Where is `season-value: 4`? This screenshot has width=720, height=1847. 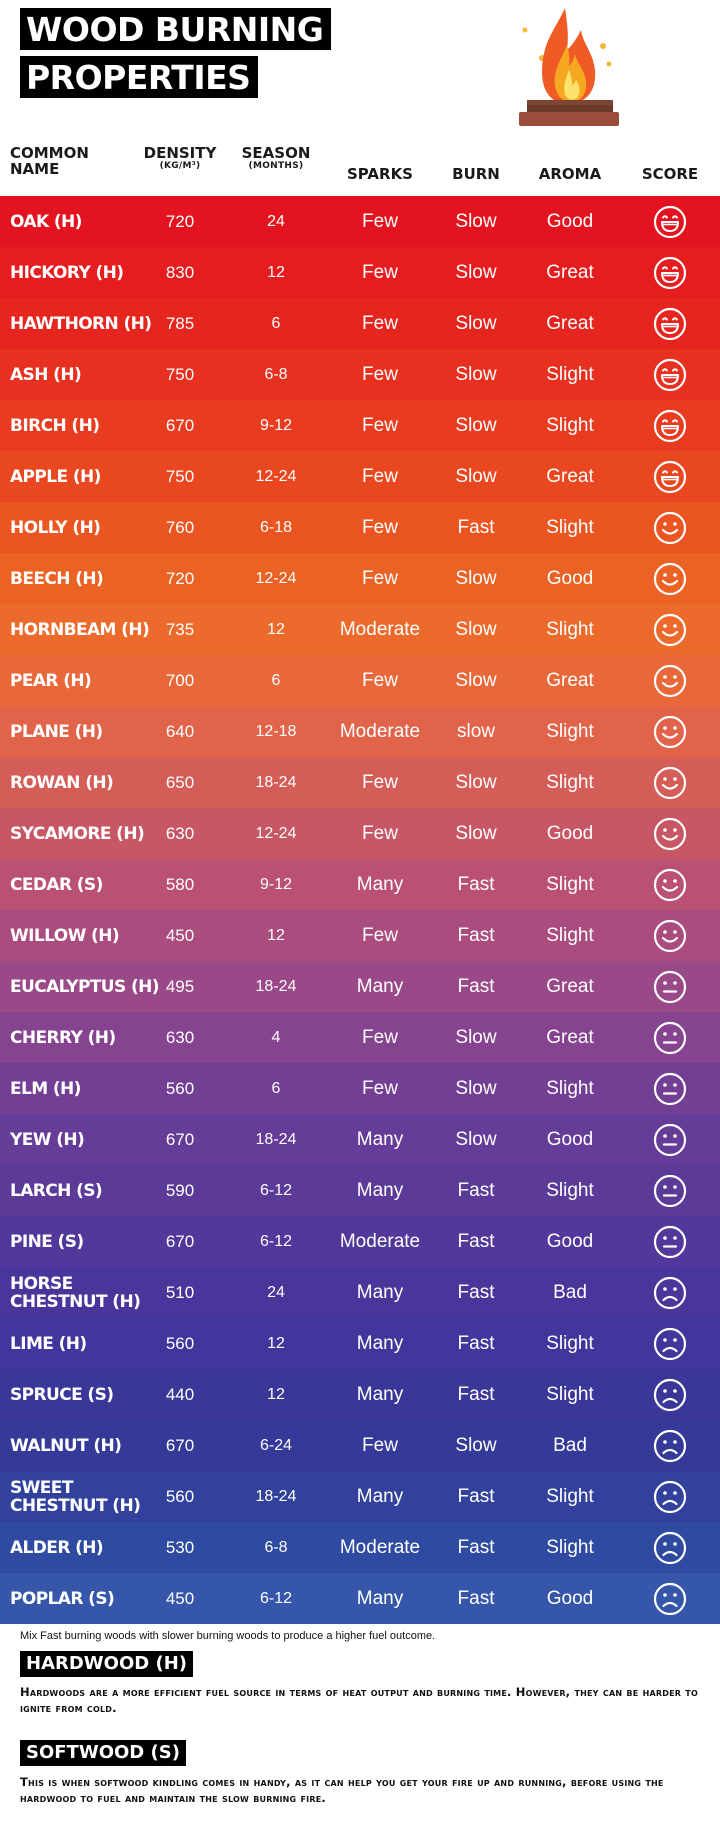
season-value: 4 is located at coordinates (276, 1037).